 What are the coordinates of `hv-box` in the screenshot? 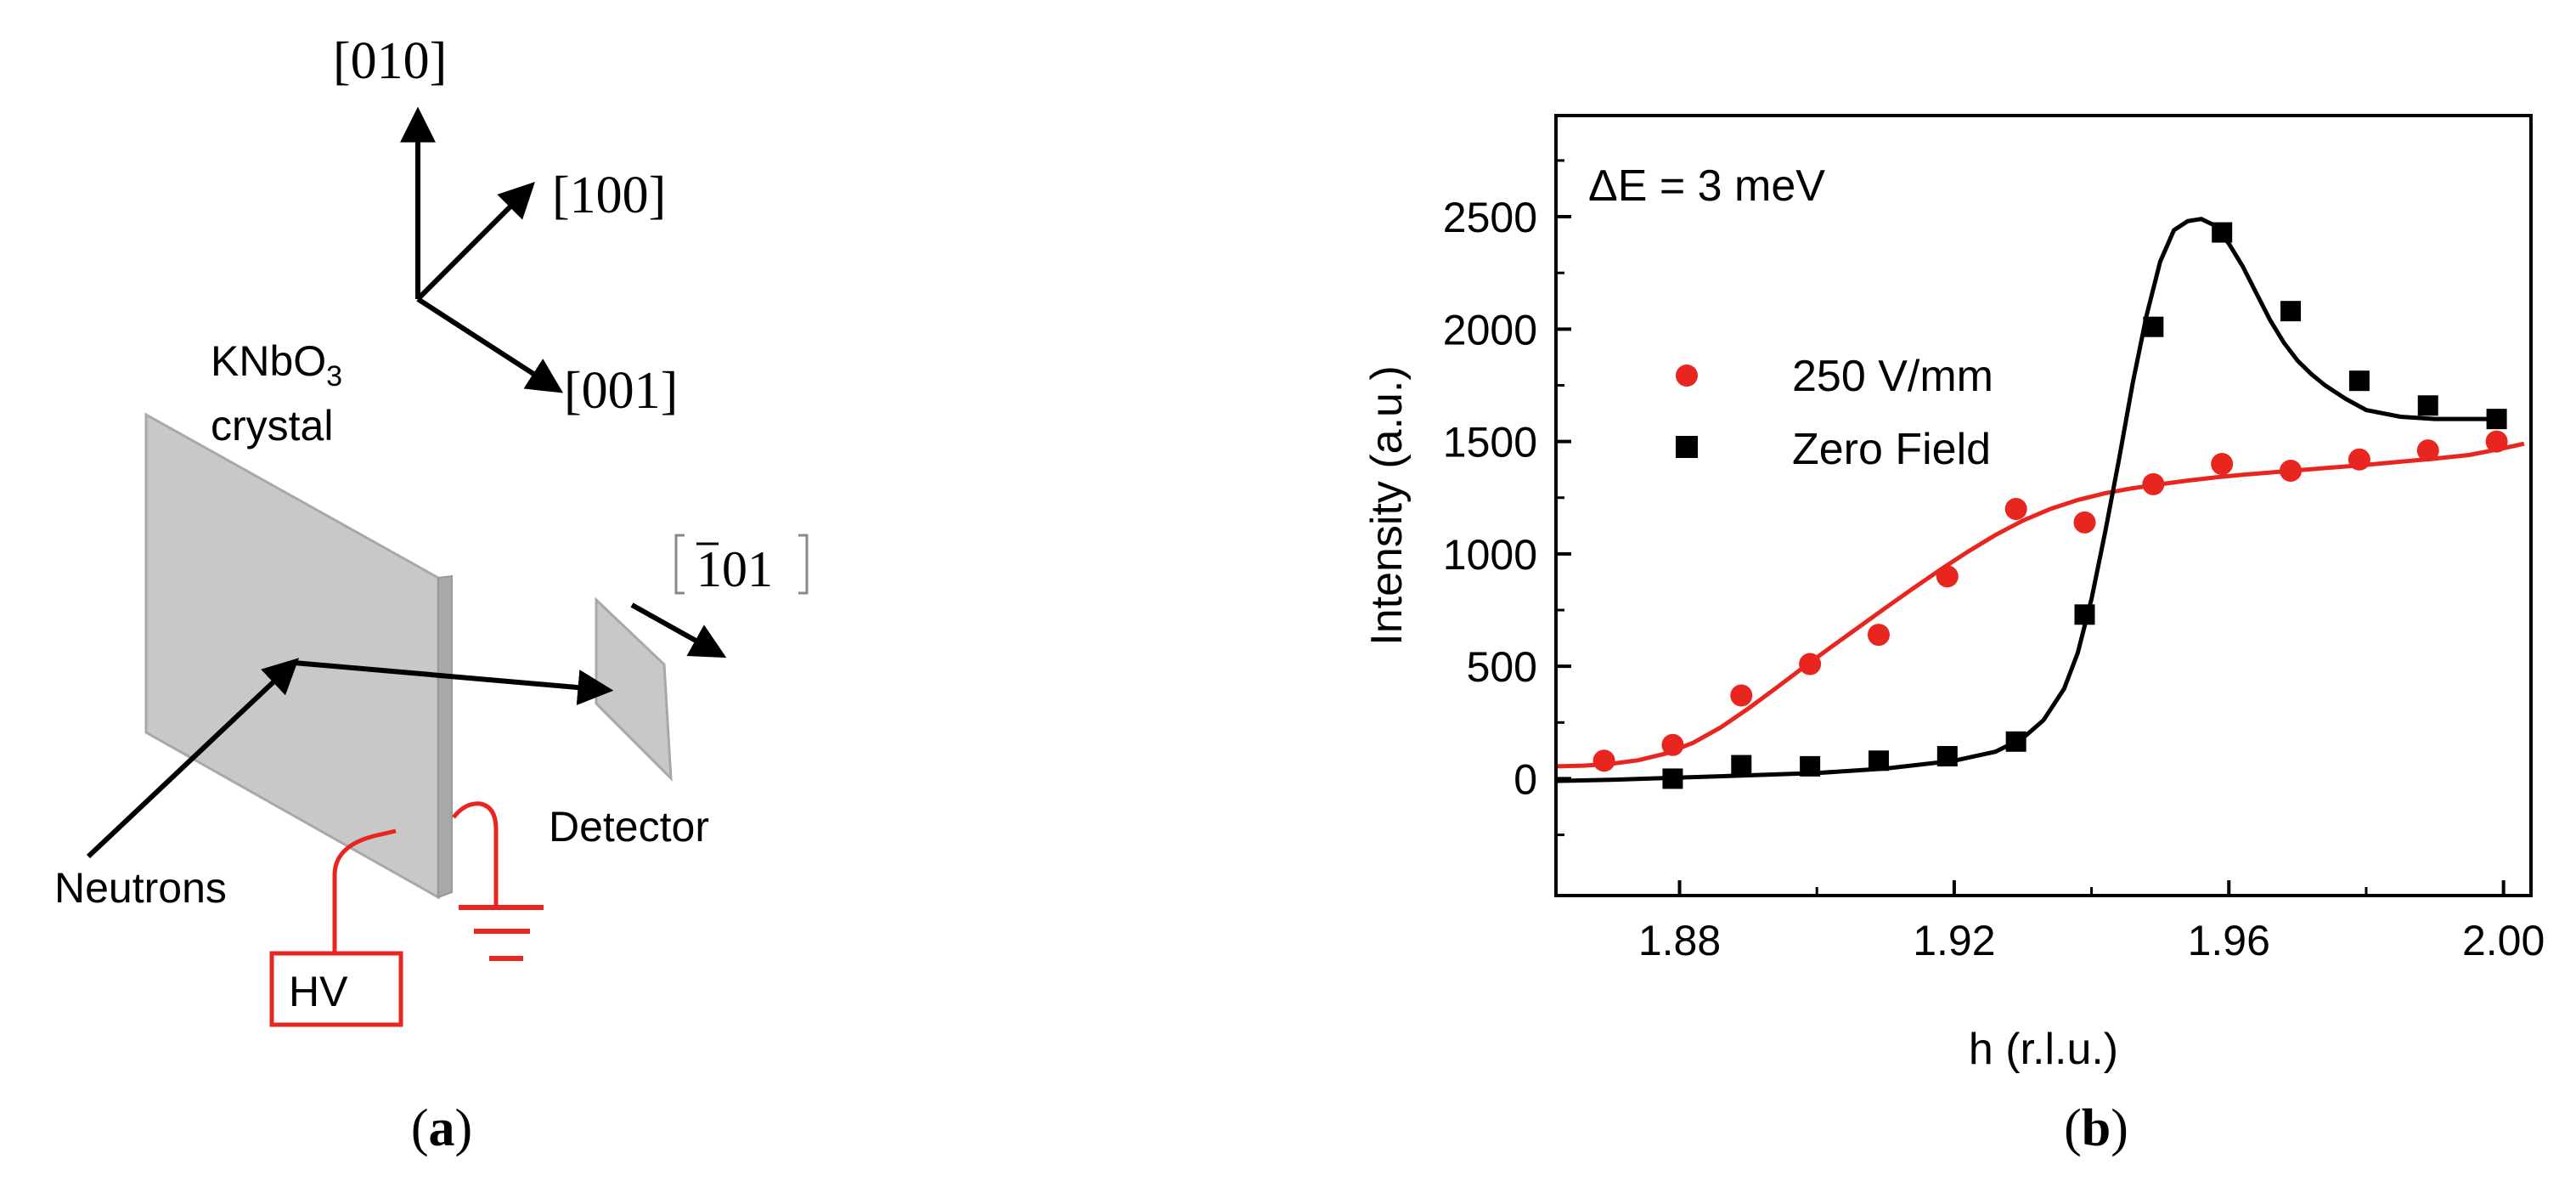 It's located at (336, 989).